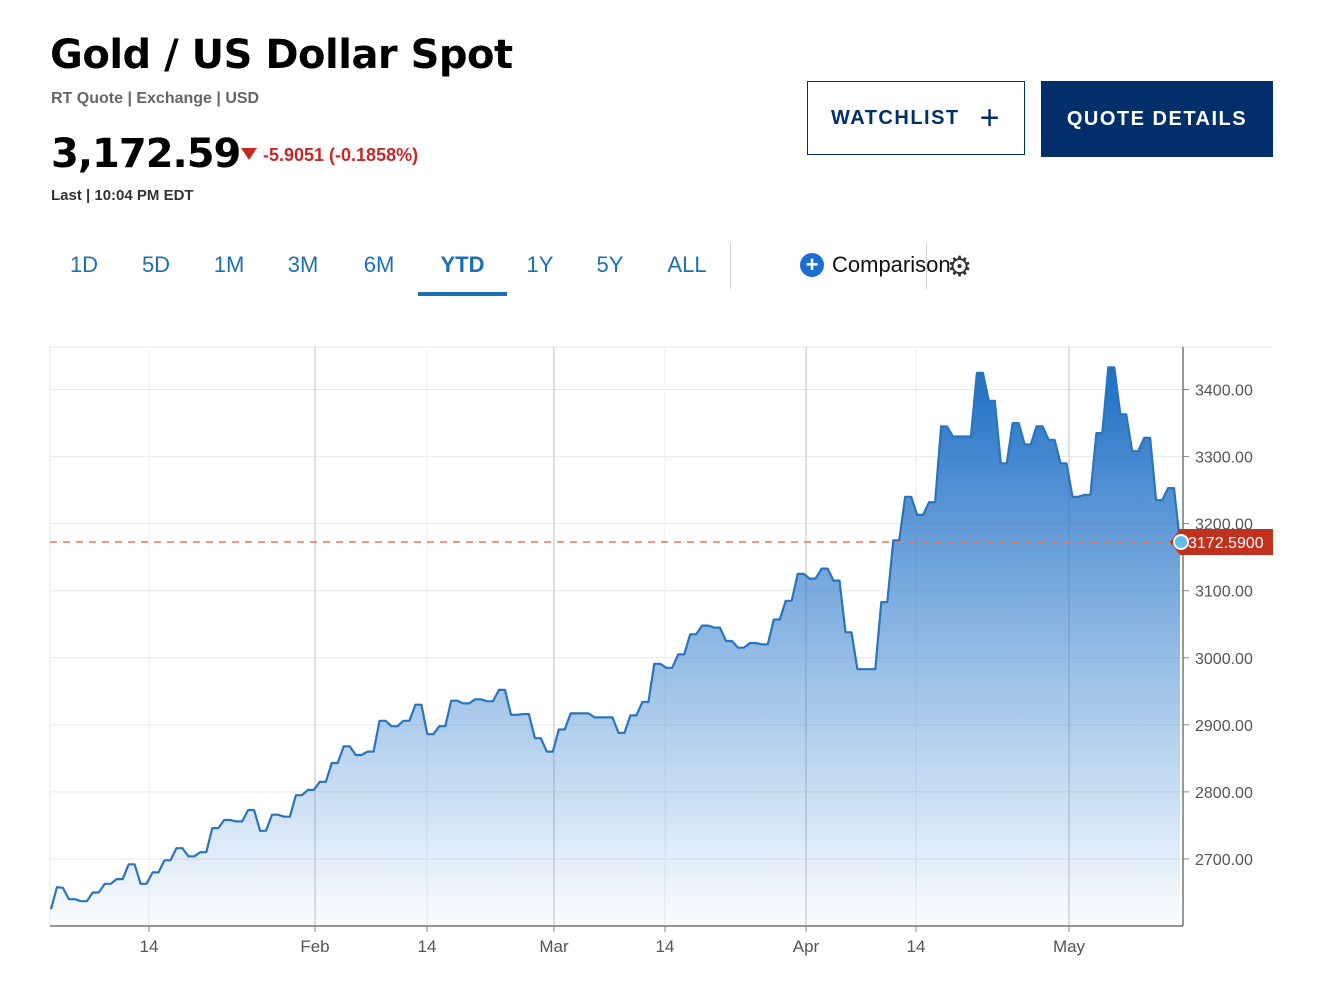  What do you see at coordinates (960, 266) in the screenshot?
I see `gear-icon: ⚙` at bounding box center [960, 266].